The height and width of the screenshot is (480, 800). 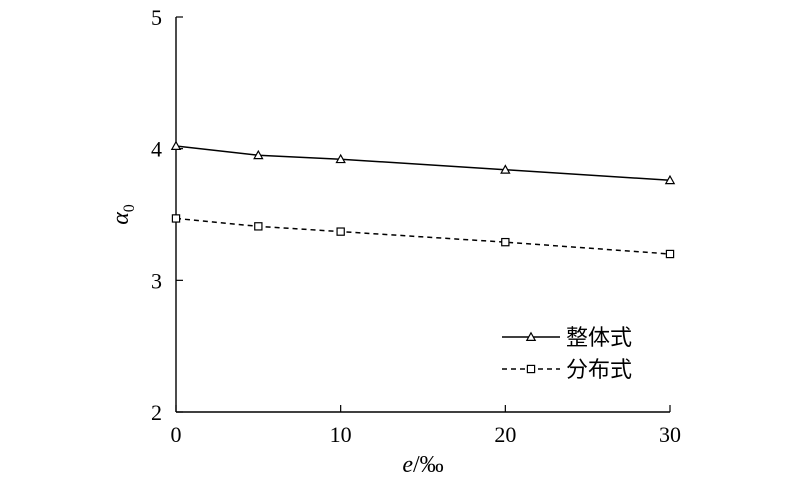 What do you see at coordinates (123, 214) in the screenshot?
I see `y-axis-label: α0` at bounding box center [123, 214].